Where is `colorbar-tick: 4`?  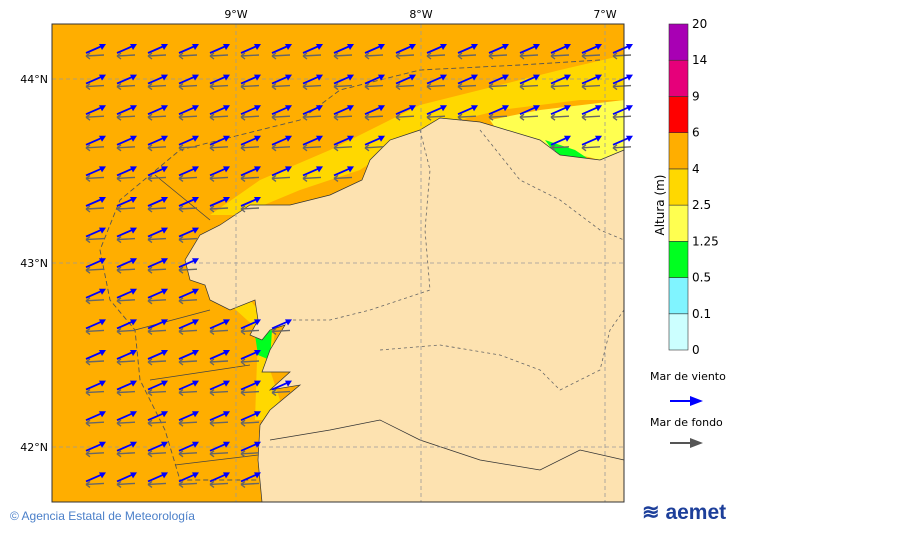
colorbar-tick: 4 is located at coordinates (696, 169).